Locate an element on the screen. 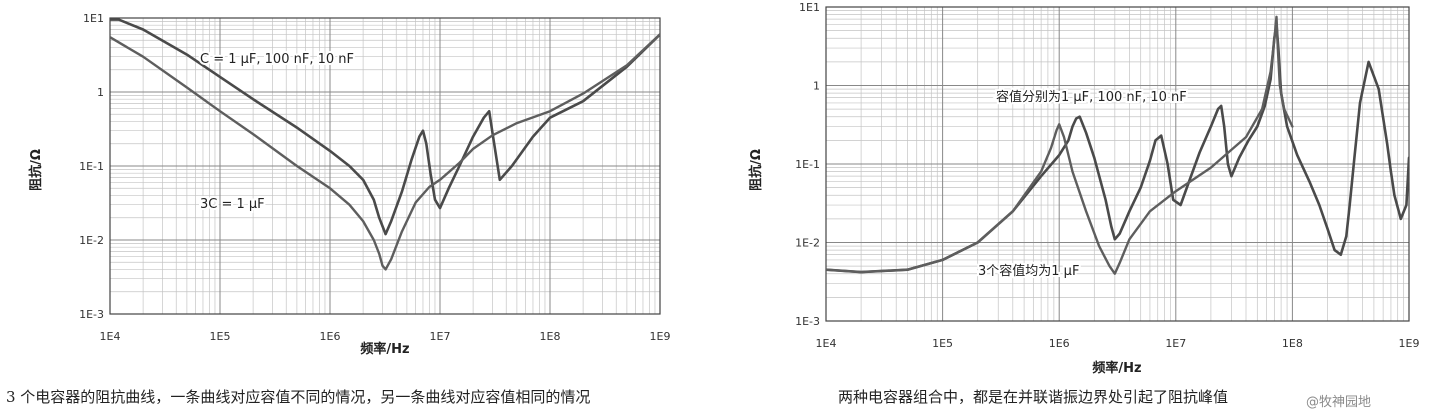 Image resolution: width=1429 pixels, height=419 pixels. annotation-label: C = 1 μF, 100 nF, 10 nF is located at coordinates (277, 59).